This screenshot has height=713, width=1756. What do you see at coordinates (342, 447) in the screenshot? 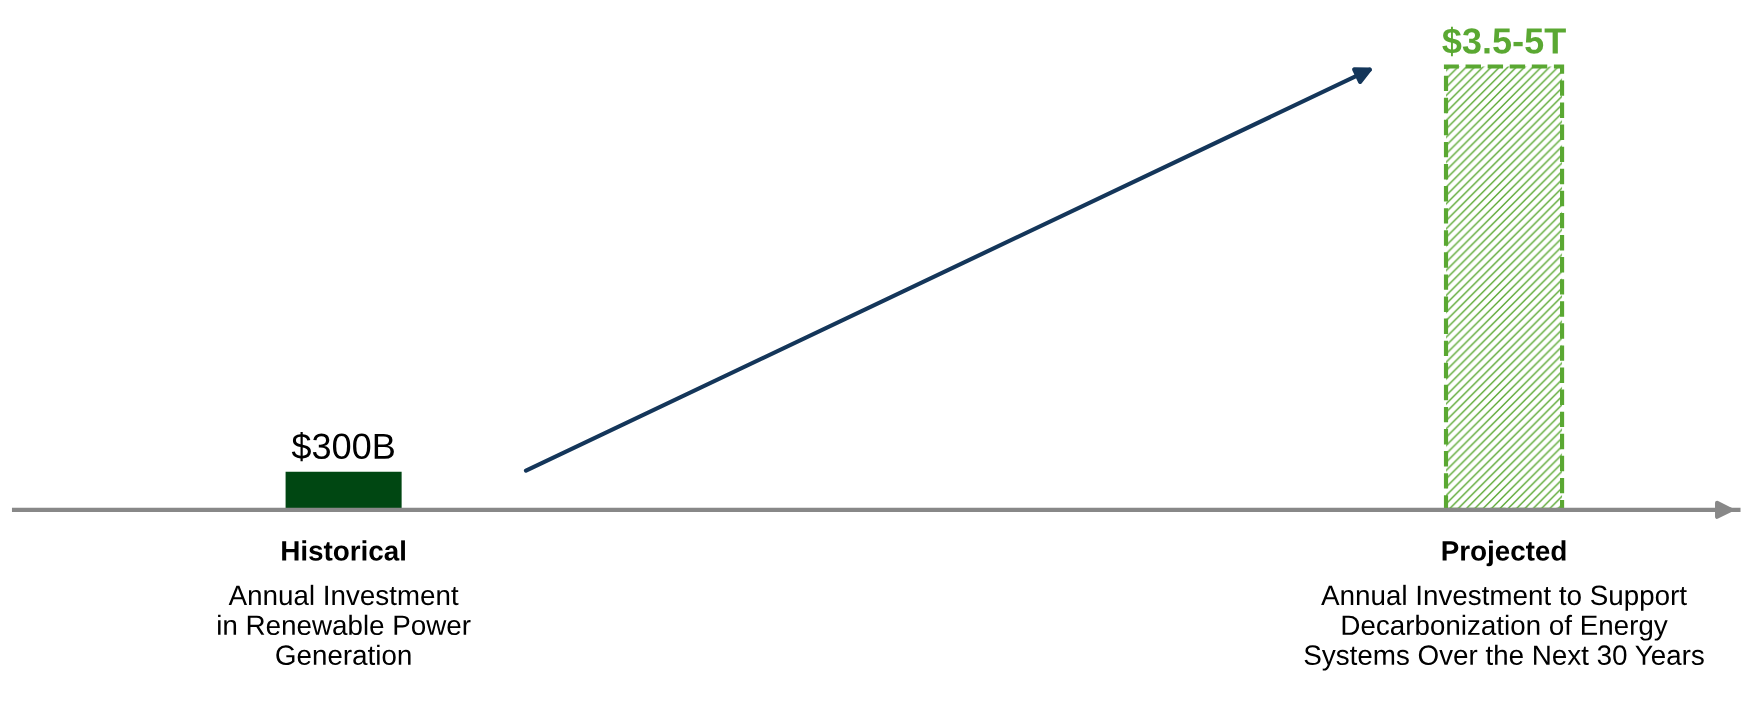
I see `data-label: $300B` at bounding box center [342, 447].